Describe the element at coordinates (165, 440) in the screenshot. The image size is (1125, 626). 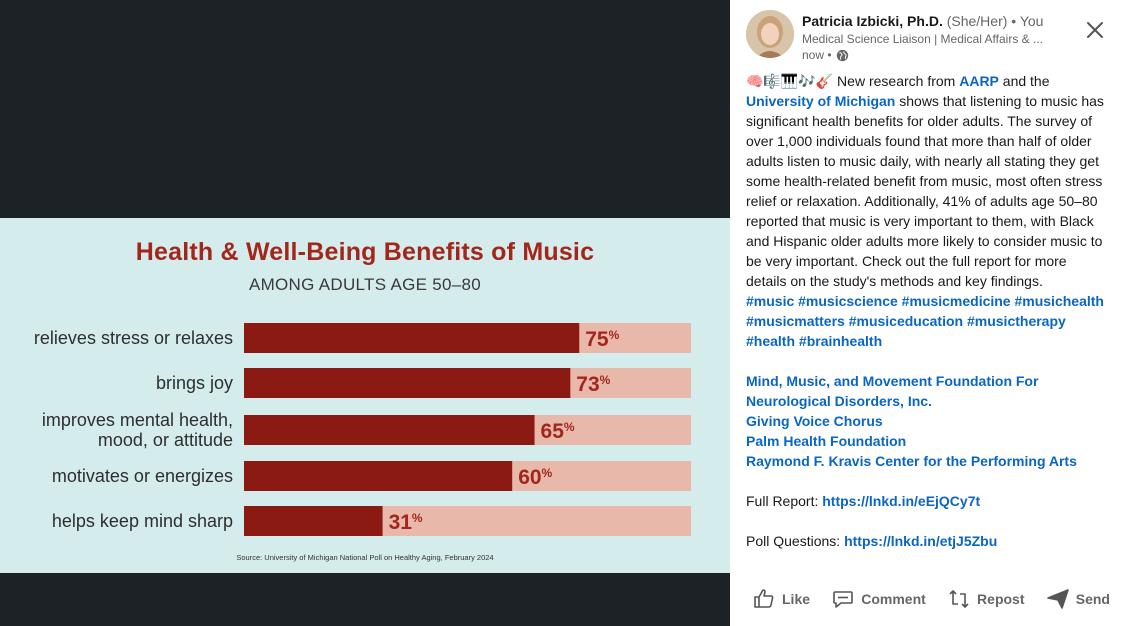
I see `category-label: mood, or attitude` at that location.